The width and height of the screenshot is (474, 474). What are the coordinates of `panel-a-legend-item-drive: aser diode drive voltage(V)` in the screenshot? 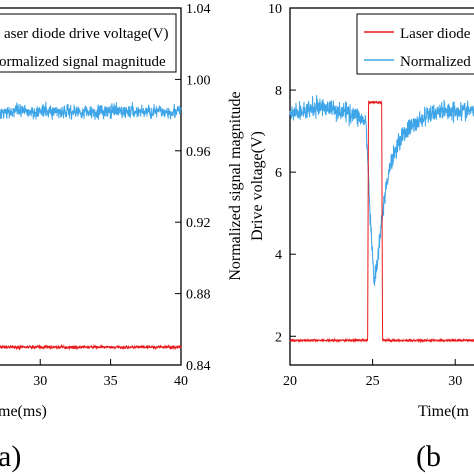 It's located at (86, 34).